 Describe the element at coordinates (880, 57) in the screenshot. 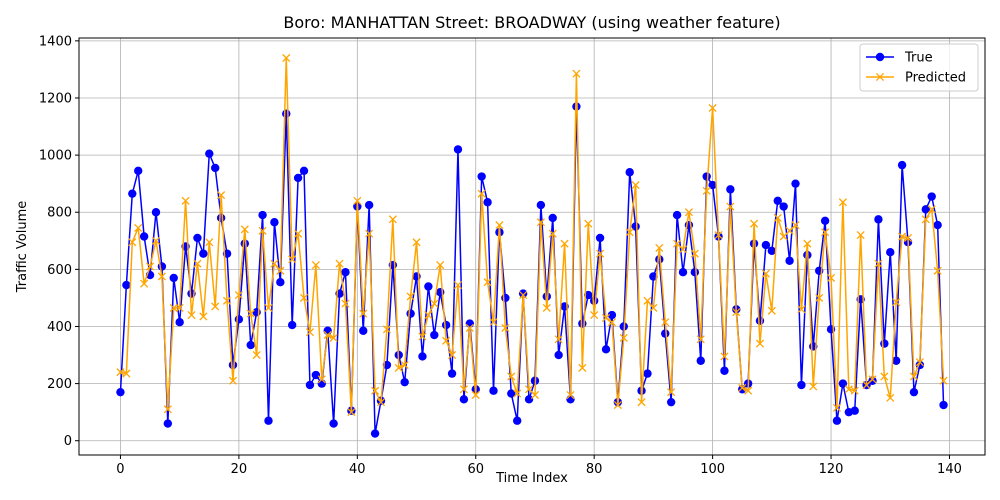

I see `legend-marker` at that location.